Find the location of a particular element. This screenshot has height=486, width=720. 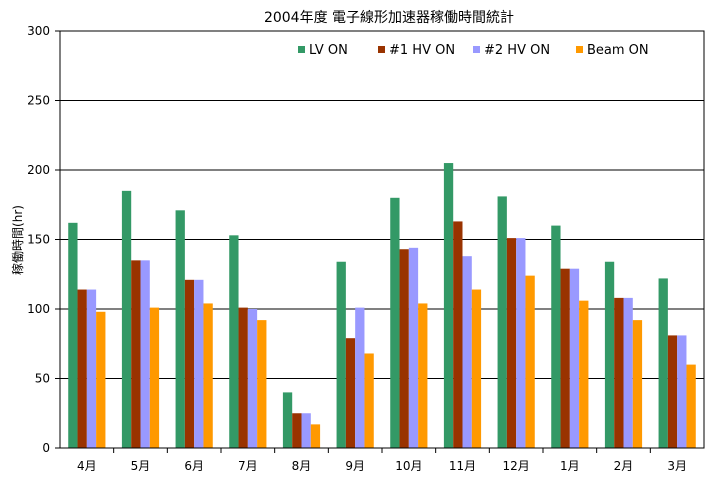

bar-3月-#1 HV ON is located at coordinates (672, 391).